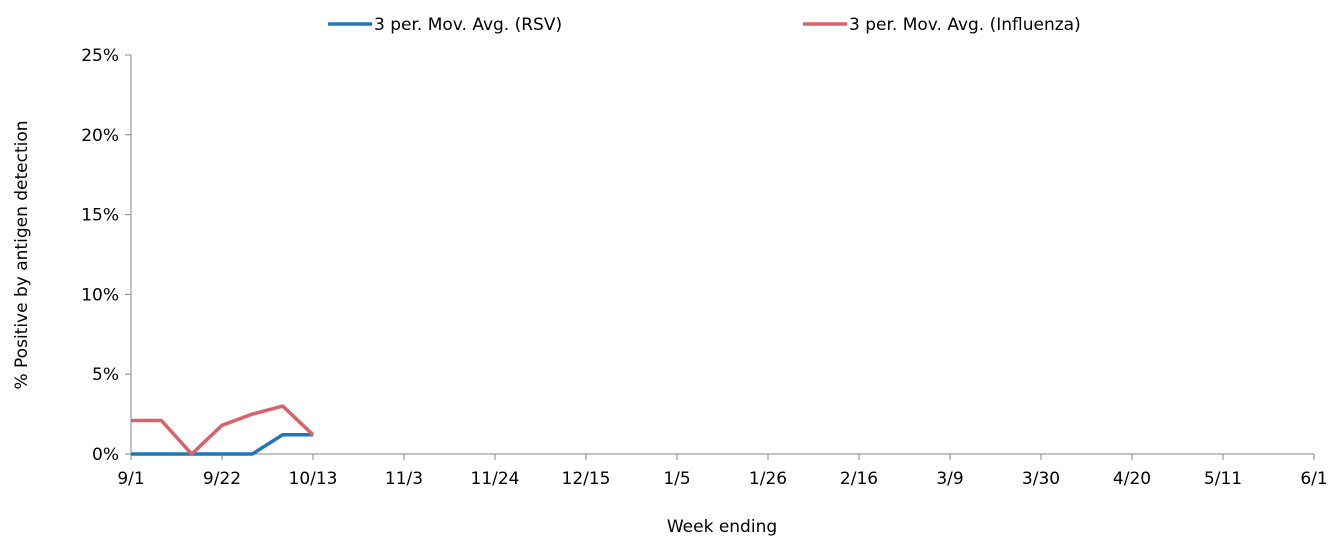 The width and height of the screenshot is (1335, 542). Describe the element at coordinates (965, 25) in the screenshot. I see `legend-label-1: 3 per. Mov. Avg. (Influenza)` at that location.